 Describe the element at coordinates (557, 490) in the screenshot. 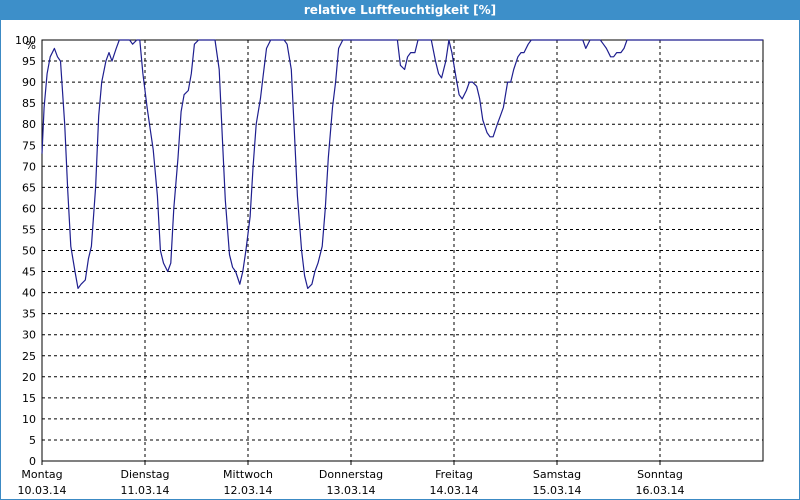

I see `x-tick-date: 15.03.14` at that location.